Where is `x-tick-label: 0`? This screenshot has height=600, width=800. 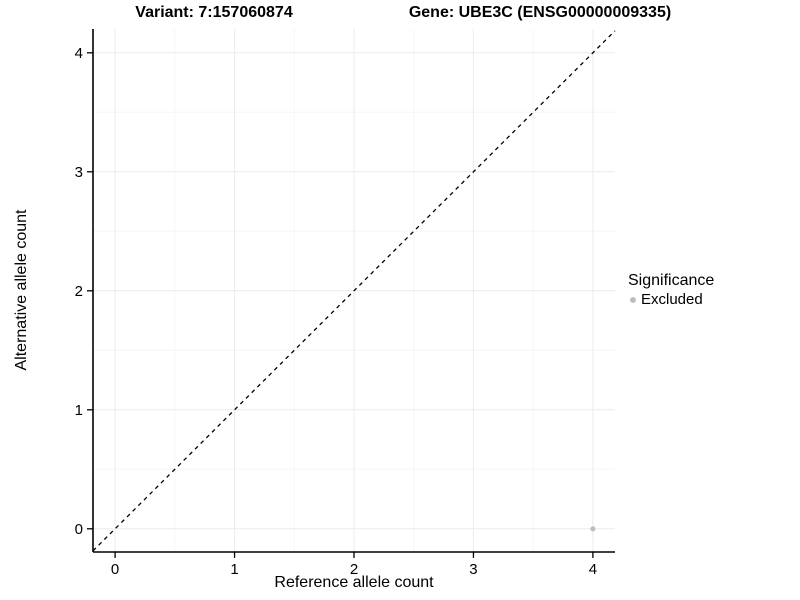 x-tick-label: 0 is located at coordinates (115, 569).